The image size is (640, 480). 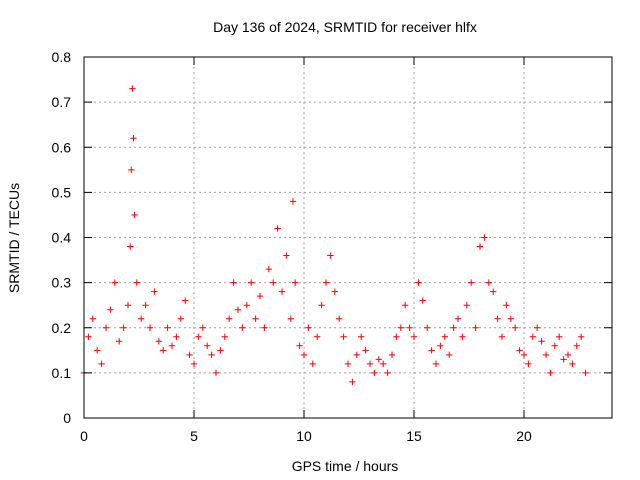 What do you see at coordinates (62, 102) in the screenshot?
I see `y-tick-label: 0.7` at bounding box center [62, 102].